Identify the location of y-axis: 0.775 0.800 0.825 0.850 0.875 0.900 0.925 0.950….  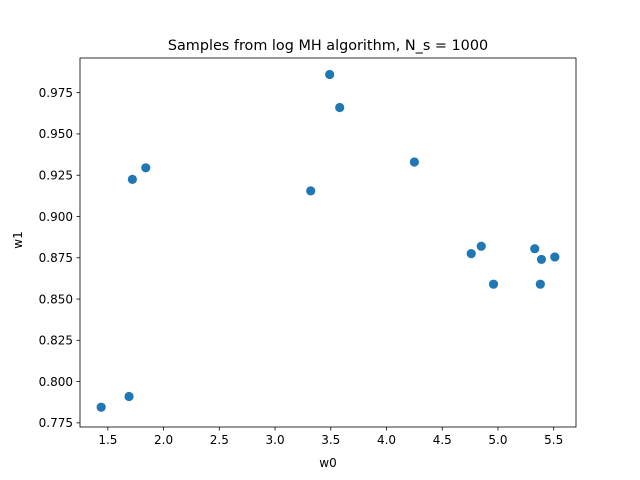
(59, 258).